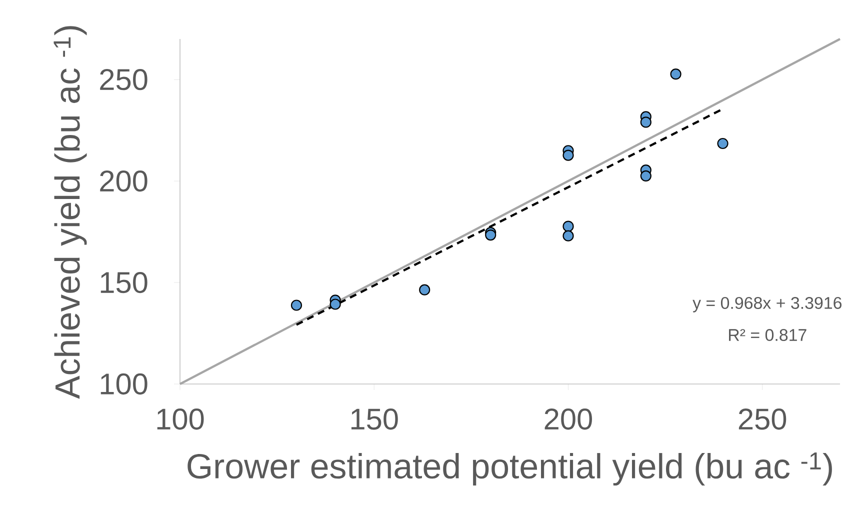 This screenshot has width=863, height=525. I want to click on x-tick-label: 250, so click(762, 419).